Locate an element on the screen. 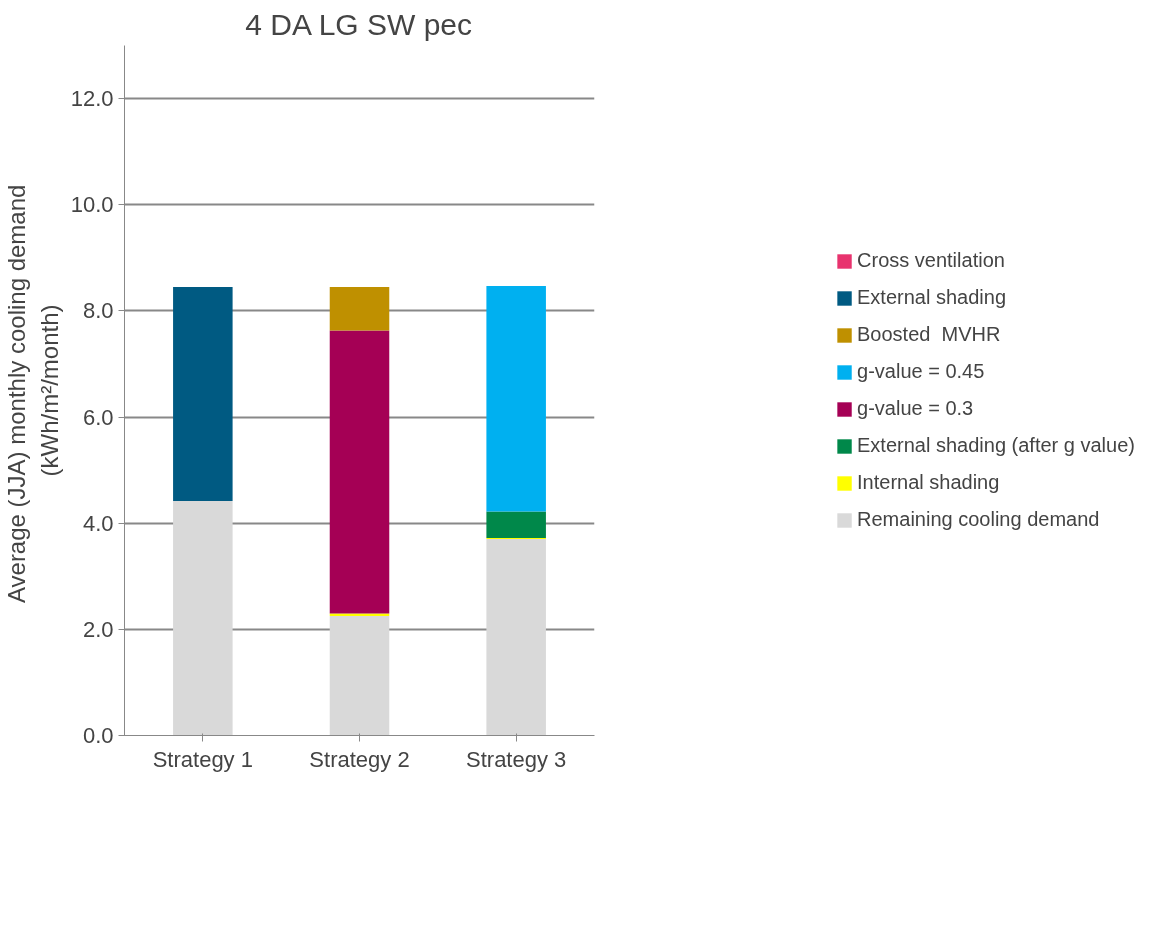  legend-label: Boosted MVHR is located at coordinates (929, 334).